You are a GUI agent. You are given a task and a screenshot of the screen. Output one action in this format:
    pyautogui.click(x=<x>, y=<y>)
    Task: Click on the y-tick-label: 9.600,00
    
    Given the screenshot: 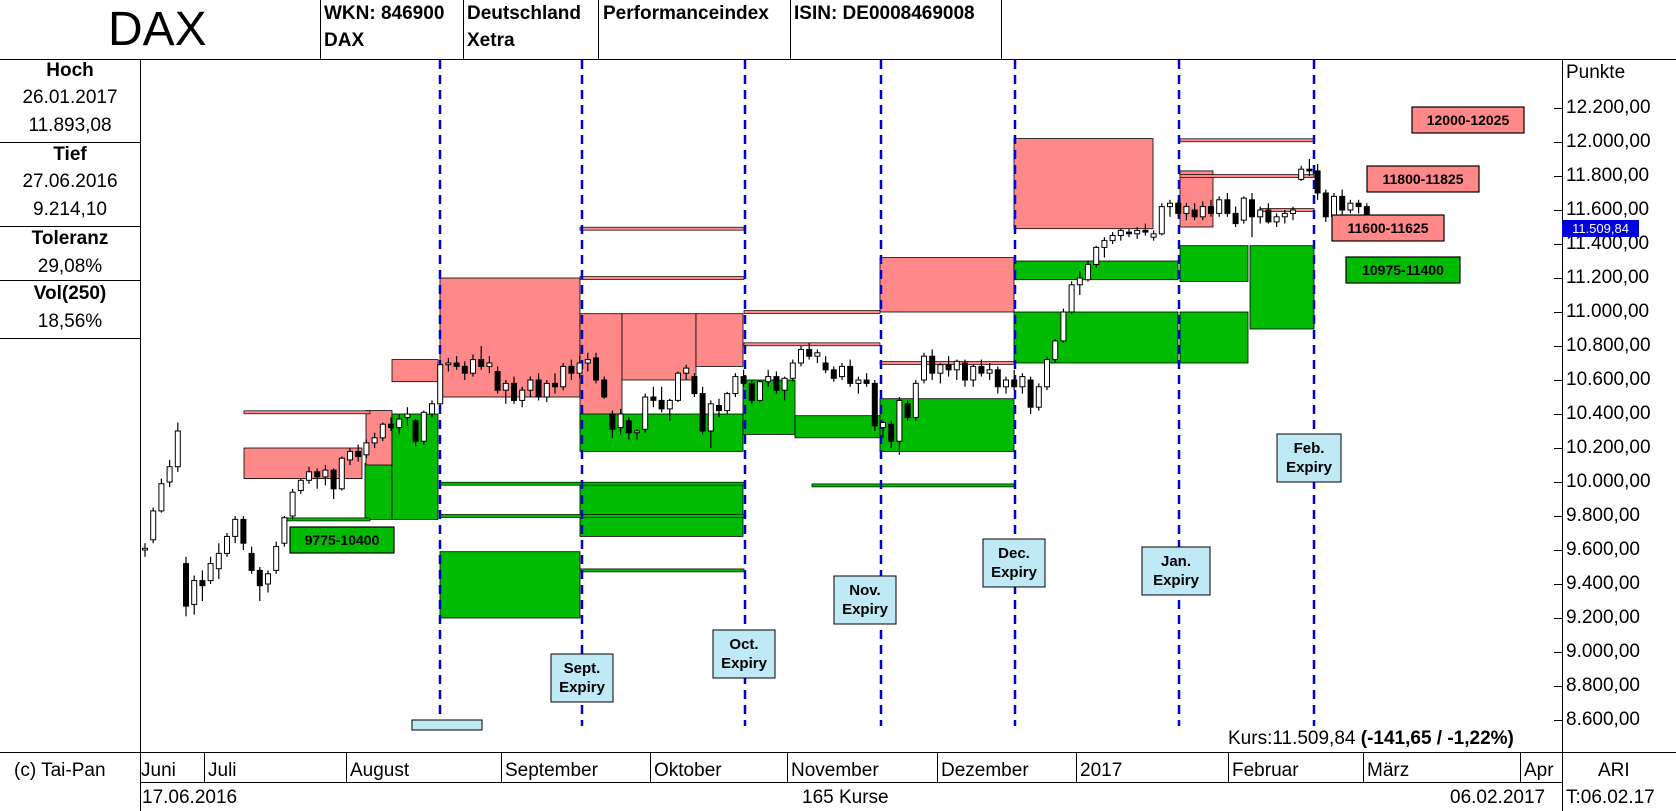 What is the action you would take?
    pyautogui.click(x=1603, y=549)
    